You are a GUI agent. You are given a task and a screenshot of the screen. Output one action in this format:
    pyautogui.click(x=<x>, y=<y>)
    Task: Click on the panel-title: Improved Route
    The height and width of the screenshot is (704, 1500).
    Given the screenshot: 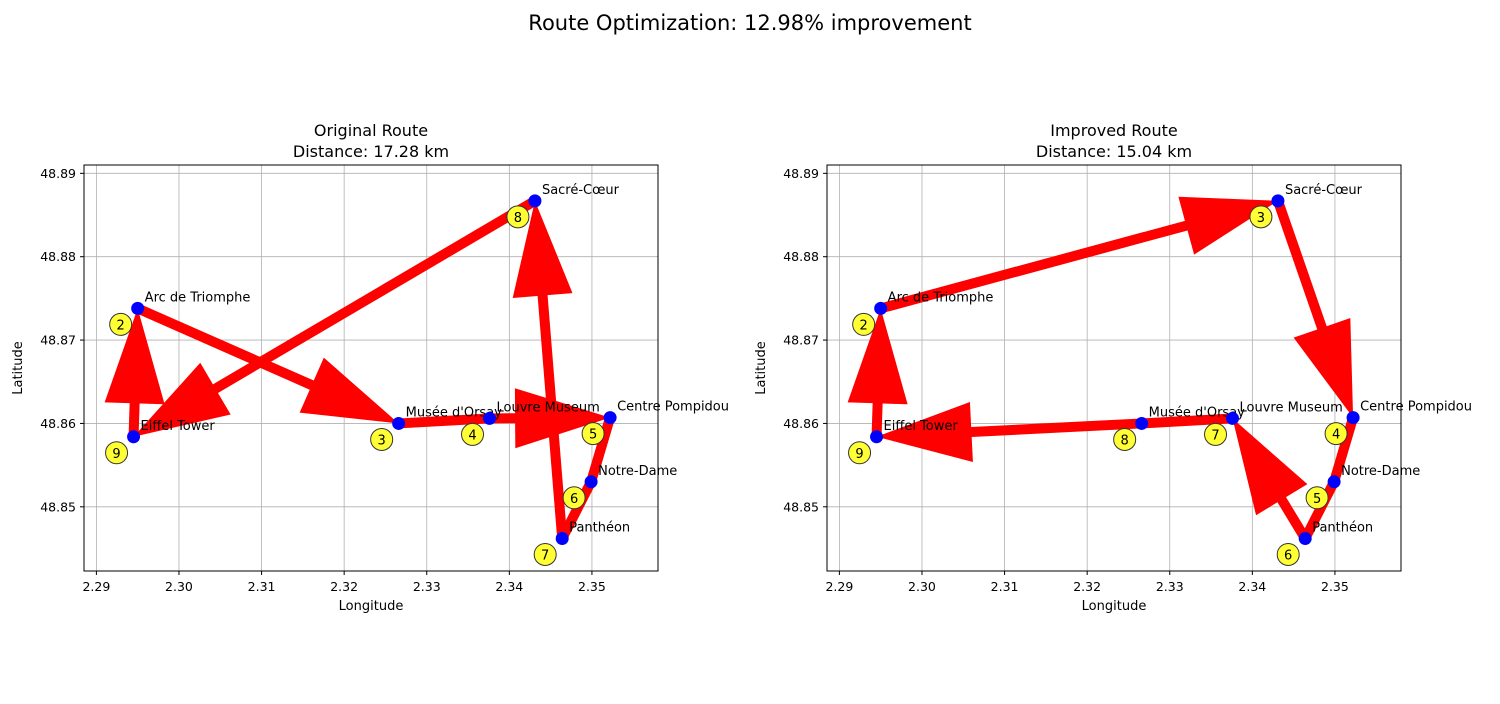 What is the action you would take?
    pyautogui.click(x=1113, y=130)
    